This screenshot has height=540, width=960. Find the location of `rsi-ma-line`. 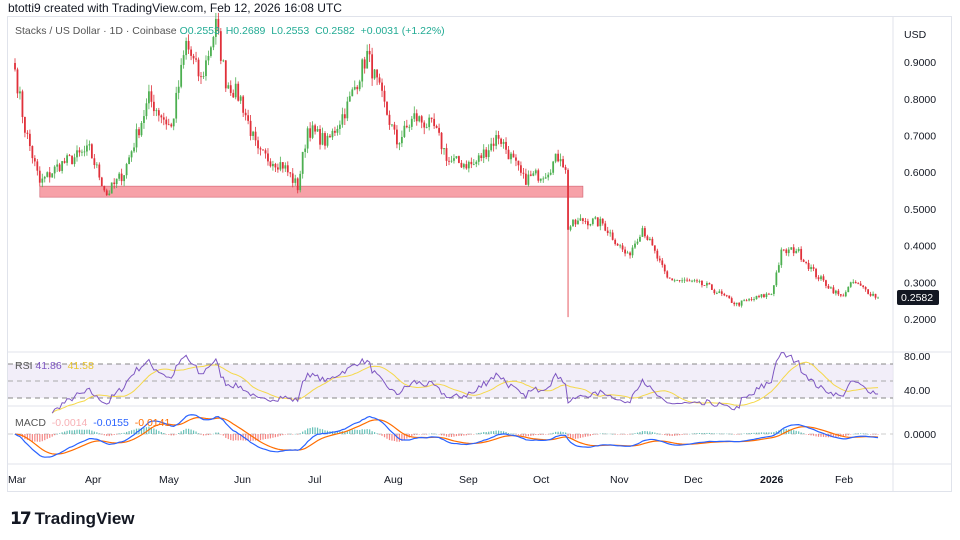

rsi-ma-line is located at coordinates (465, 387).